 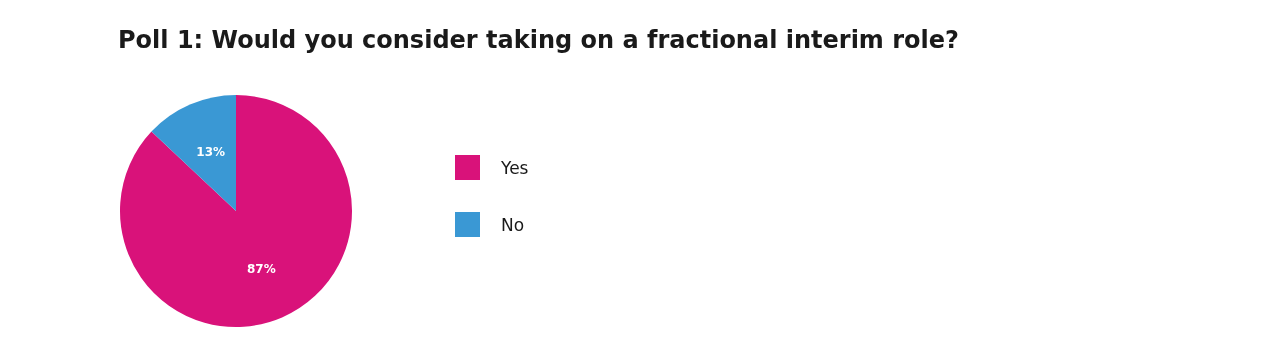 I want to click on data-label: 87%, so click(x=261, y=268).